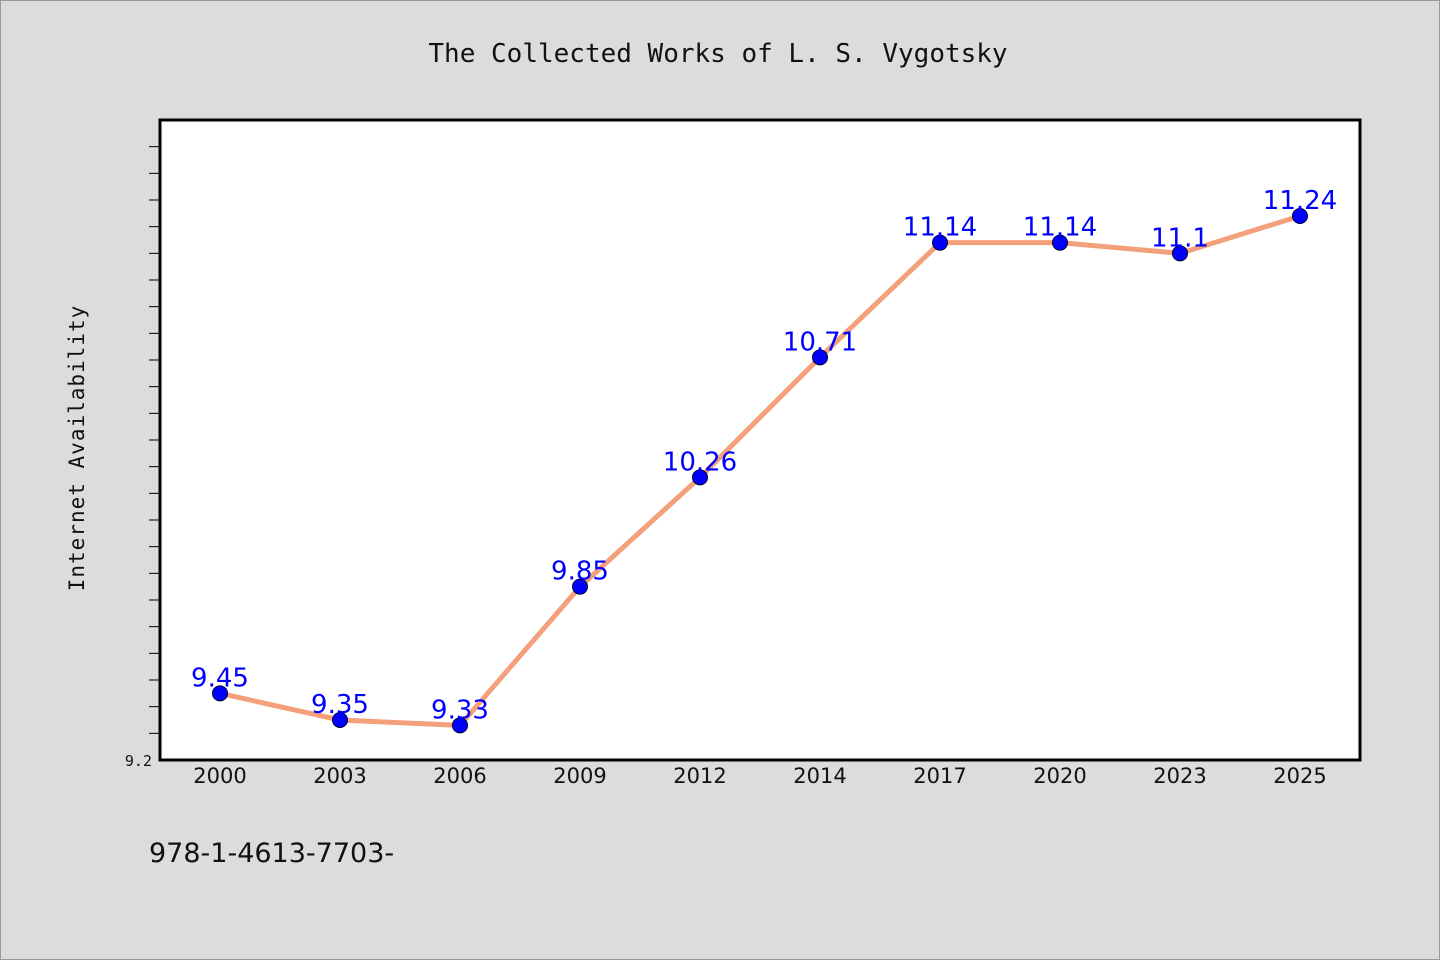  I want to click on x-tick-label-2025: 2025, so click(1299, 776).